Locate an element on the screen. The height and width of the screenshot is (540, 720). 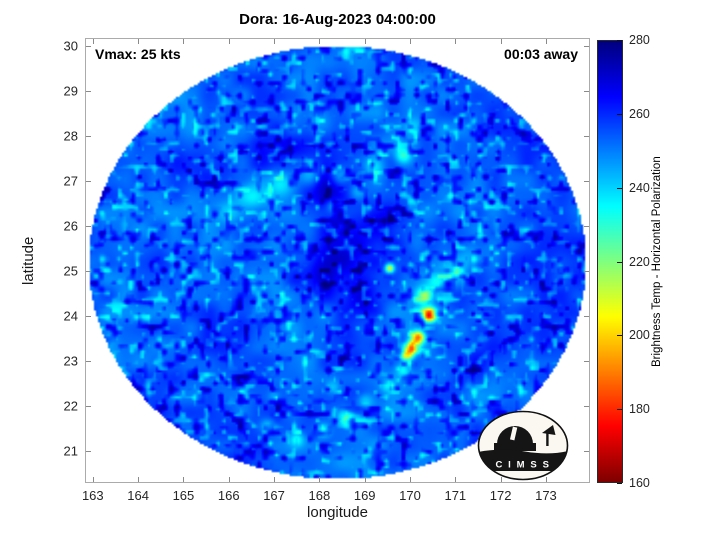
radio-dish-icon is located at coordinates (549, 430).